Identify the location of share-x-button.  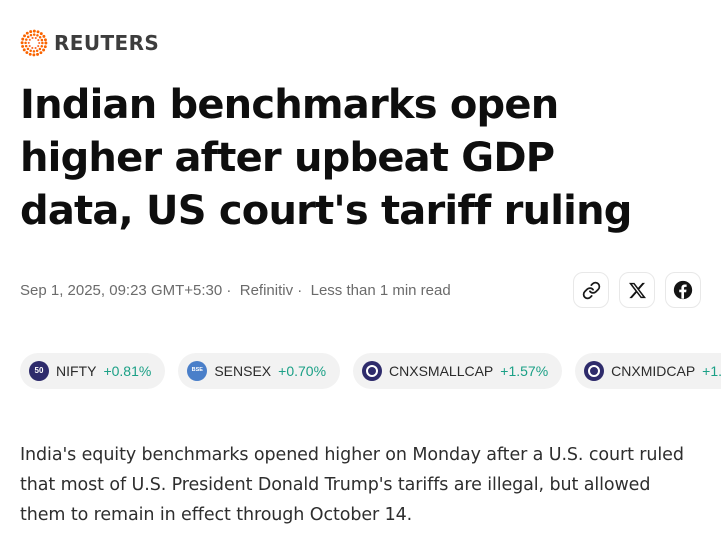
(637, 290).